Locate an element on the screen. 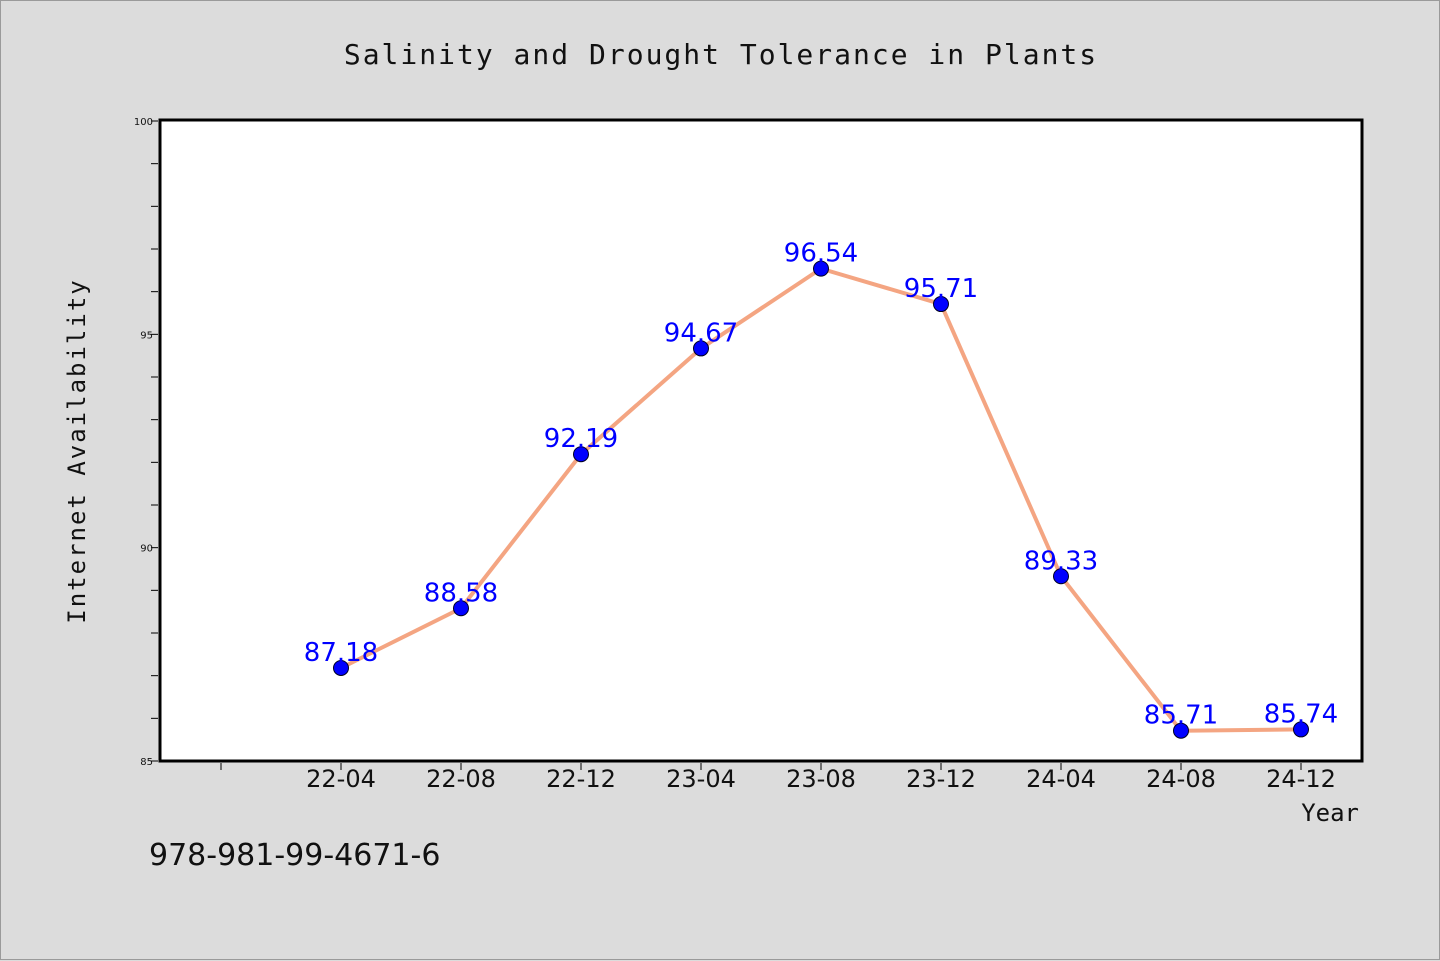 This screenshot has height=961, width=1440. x-tick-label: 22-12 is located at coordinates (581, 779).